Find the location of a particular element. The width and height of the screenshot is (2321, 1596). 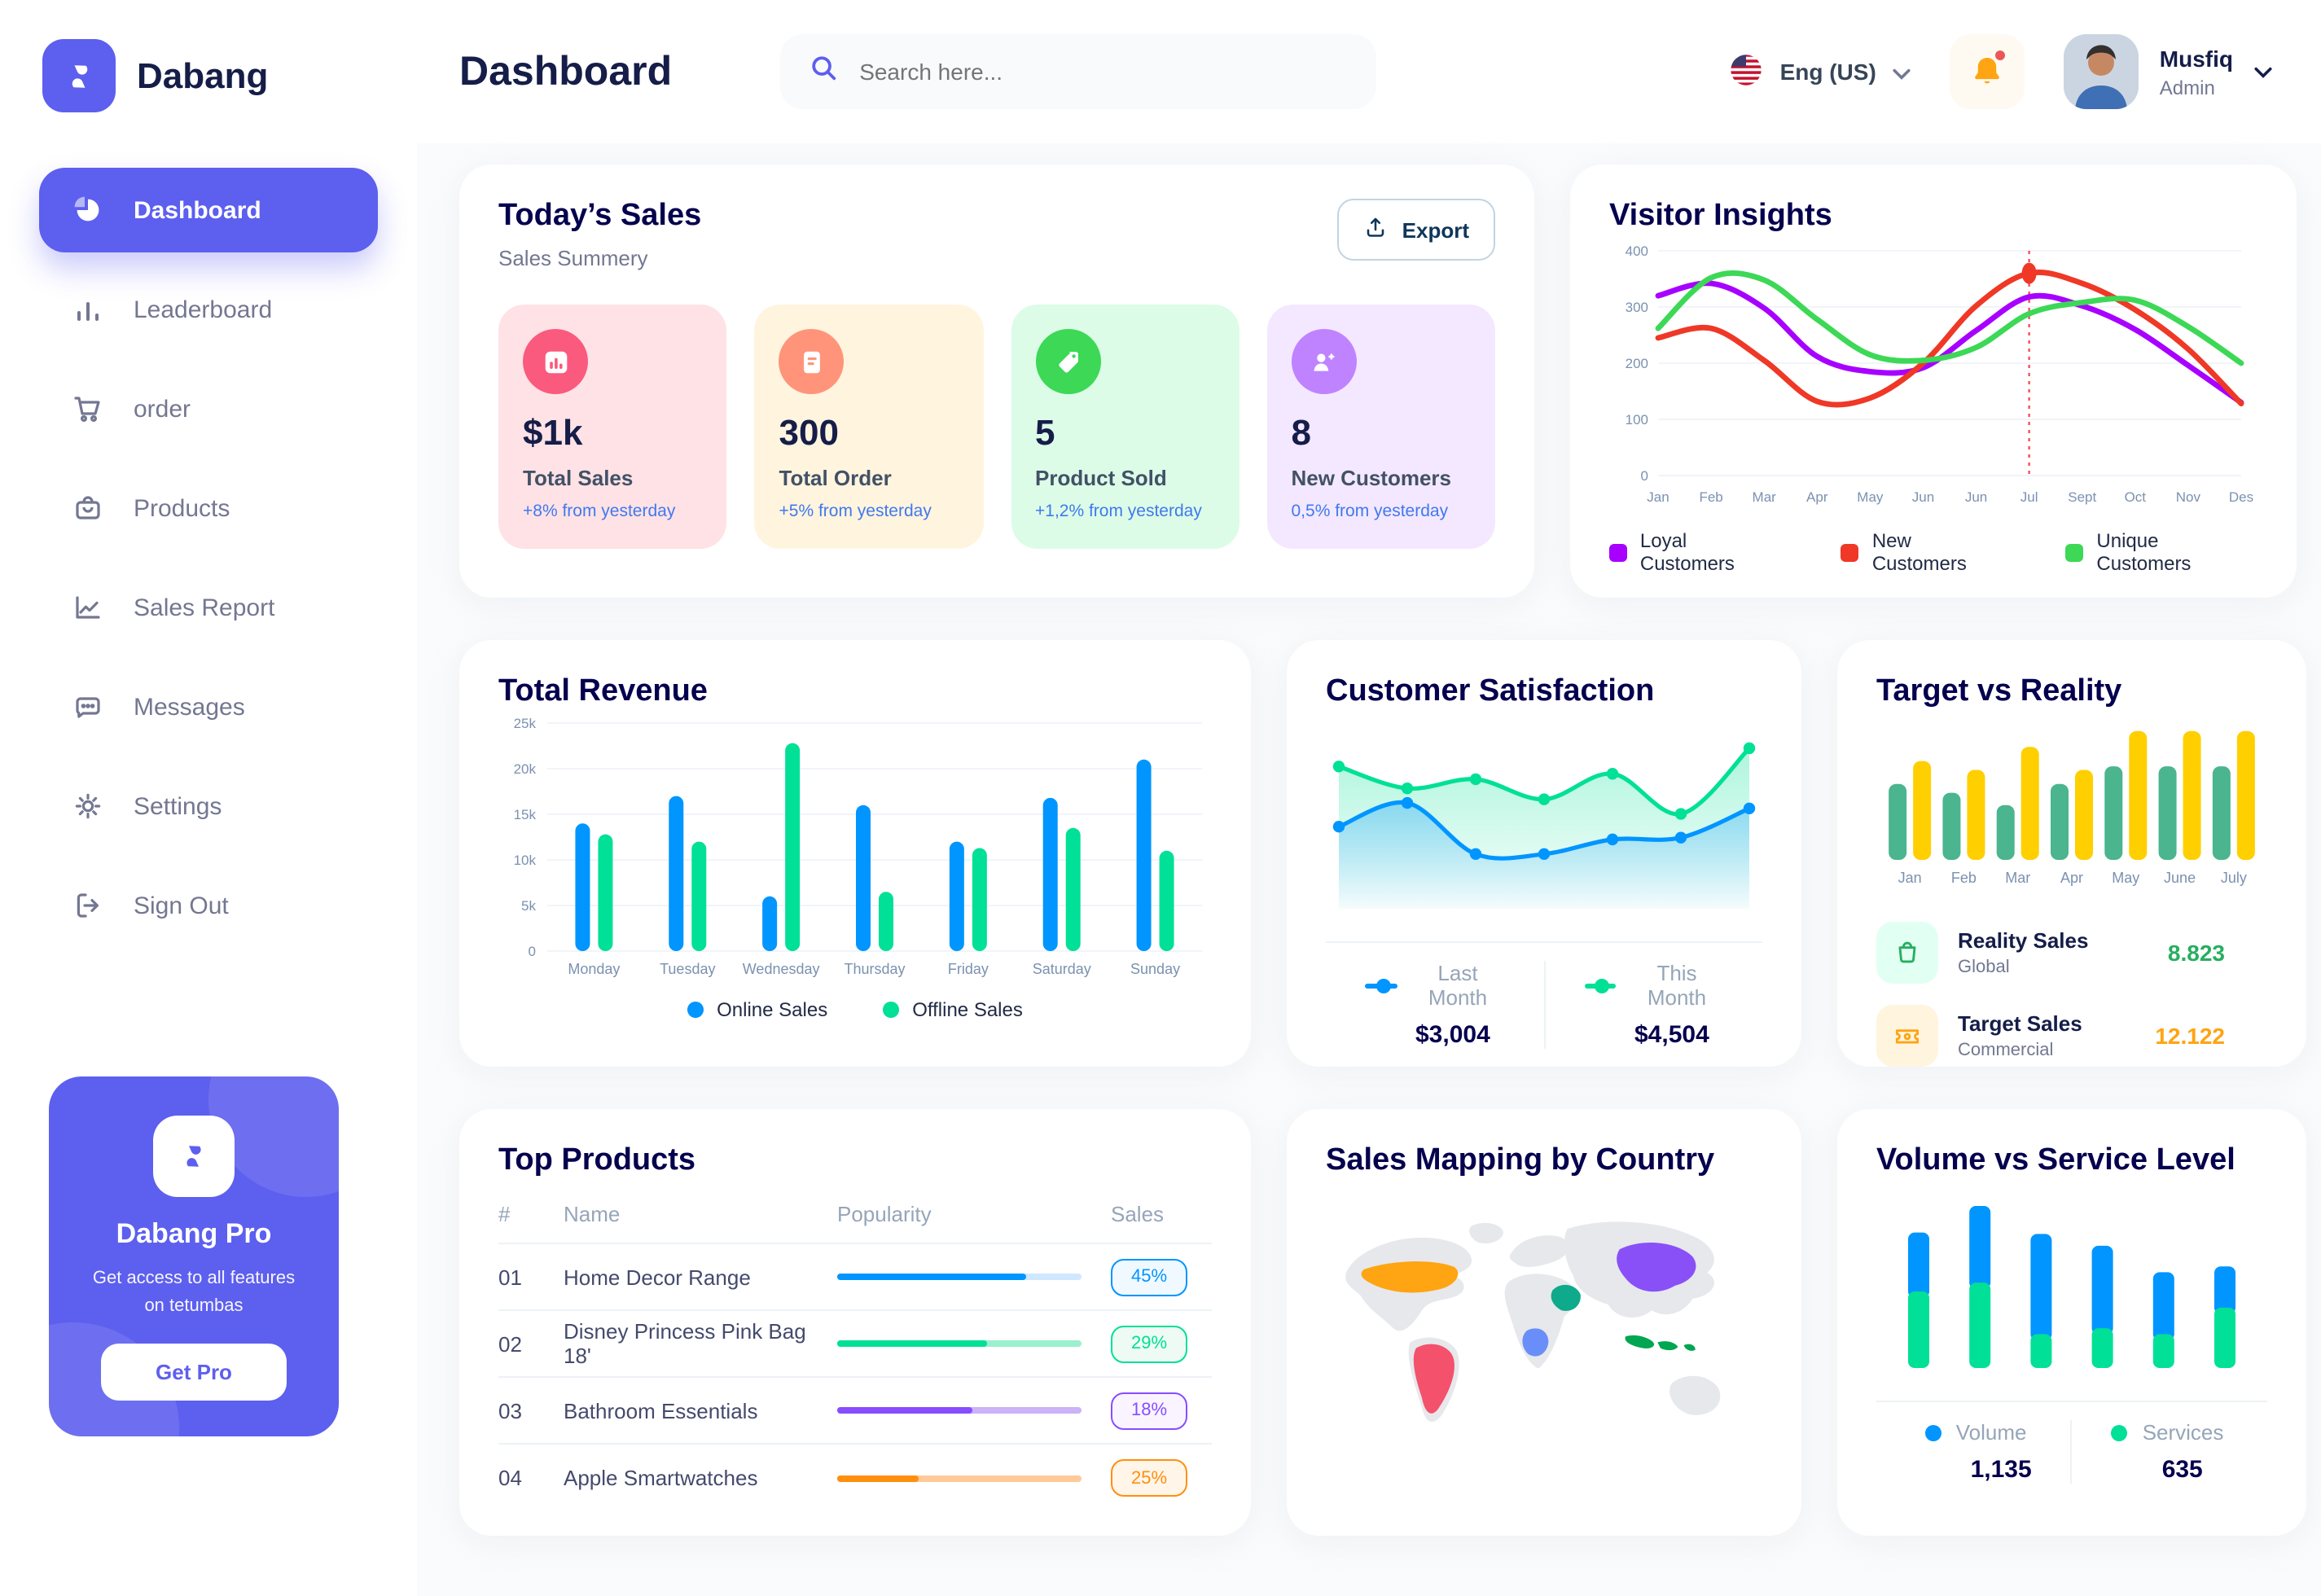

unique-customers-swatch is located at coordinates (2074, 552).